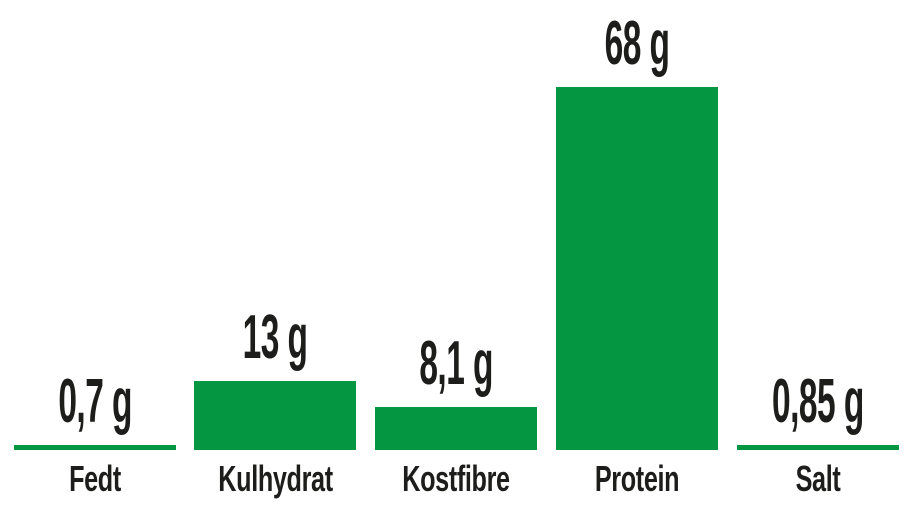 The image size is (916, 519). What do you see at coordinates (637, 43) in the screenshot?
I see `value-label: 68 g` at bounding box center [637, 43].